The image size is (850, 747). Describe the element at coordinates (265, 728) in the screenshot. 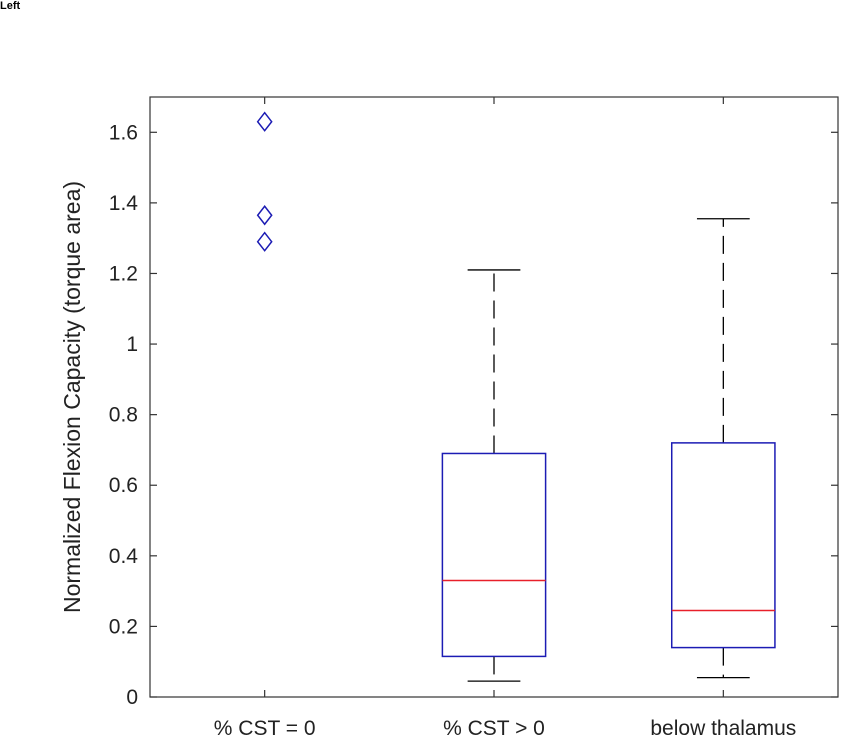

I see `x-tick-label: % CST = 0` at that location.